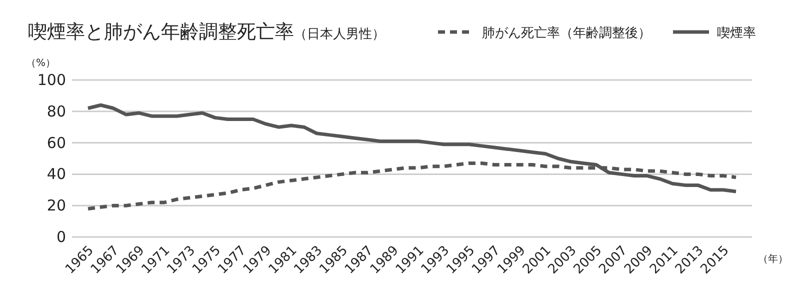 This screenshot has width=800, height=303. Describe the element at coordinates (56, 143) in the screenshot. I see `y-tick-label: 60` at that location.